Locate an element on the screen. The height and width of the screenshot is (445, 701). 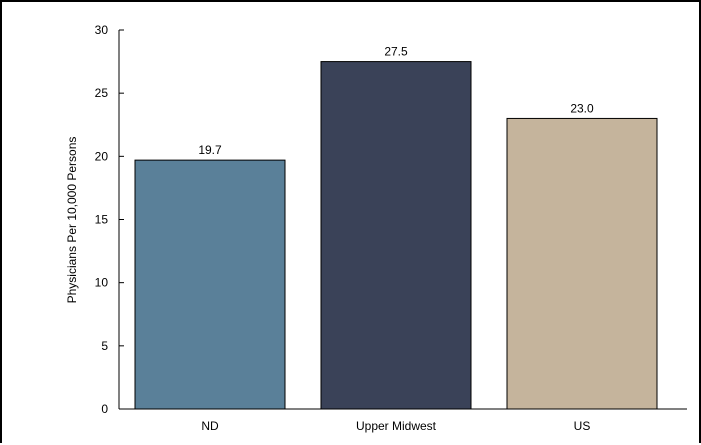
y-tick-label: 0 is located at coordinates (104, 409).